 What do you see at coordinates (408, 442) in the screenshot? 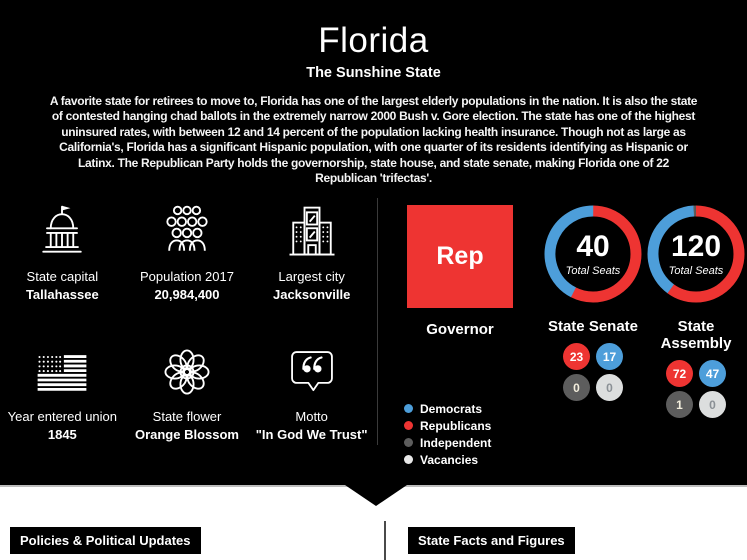
I see `independent-color-dot` at bounding box center [408, 442].